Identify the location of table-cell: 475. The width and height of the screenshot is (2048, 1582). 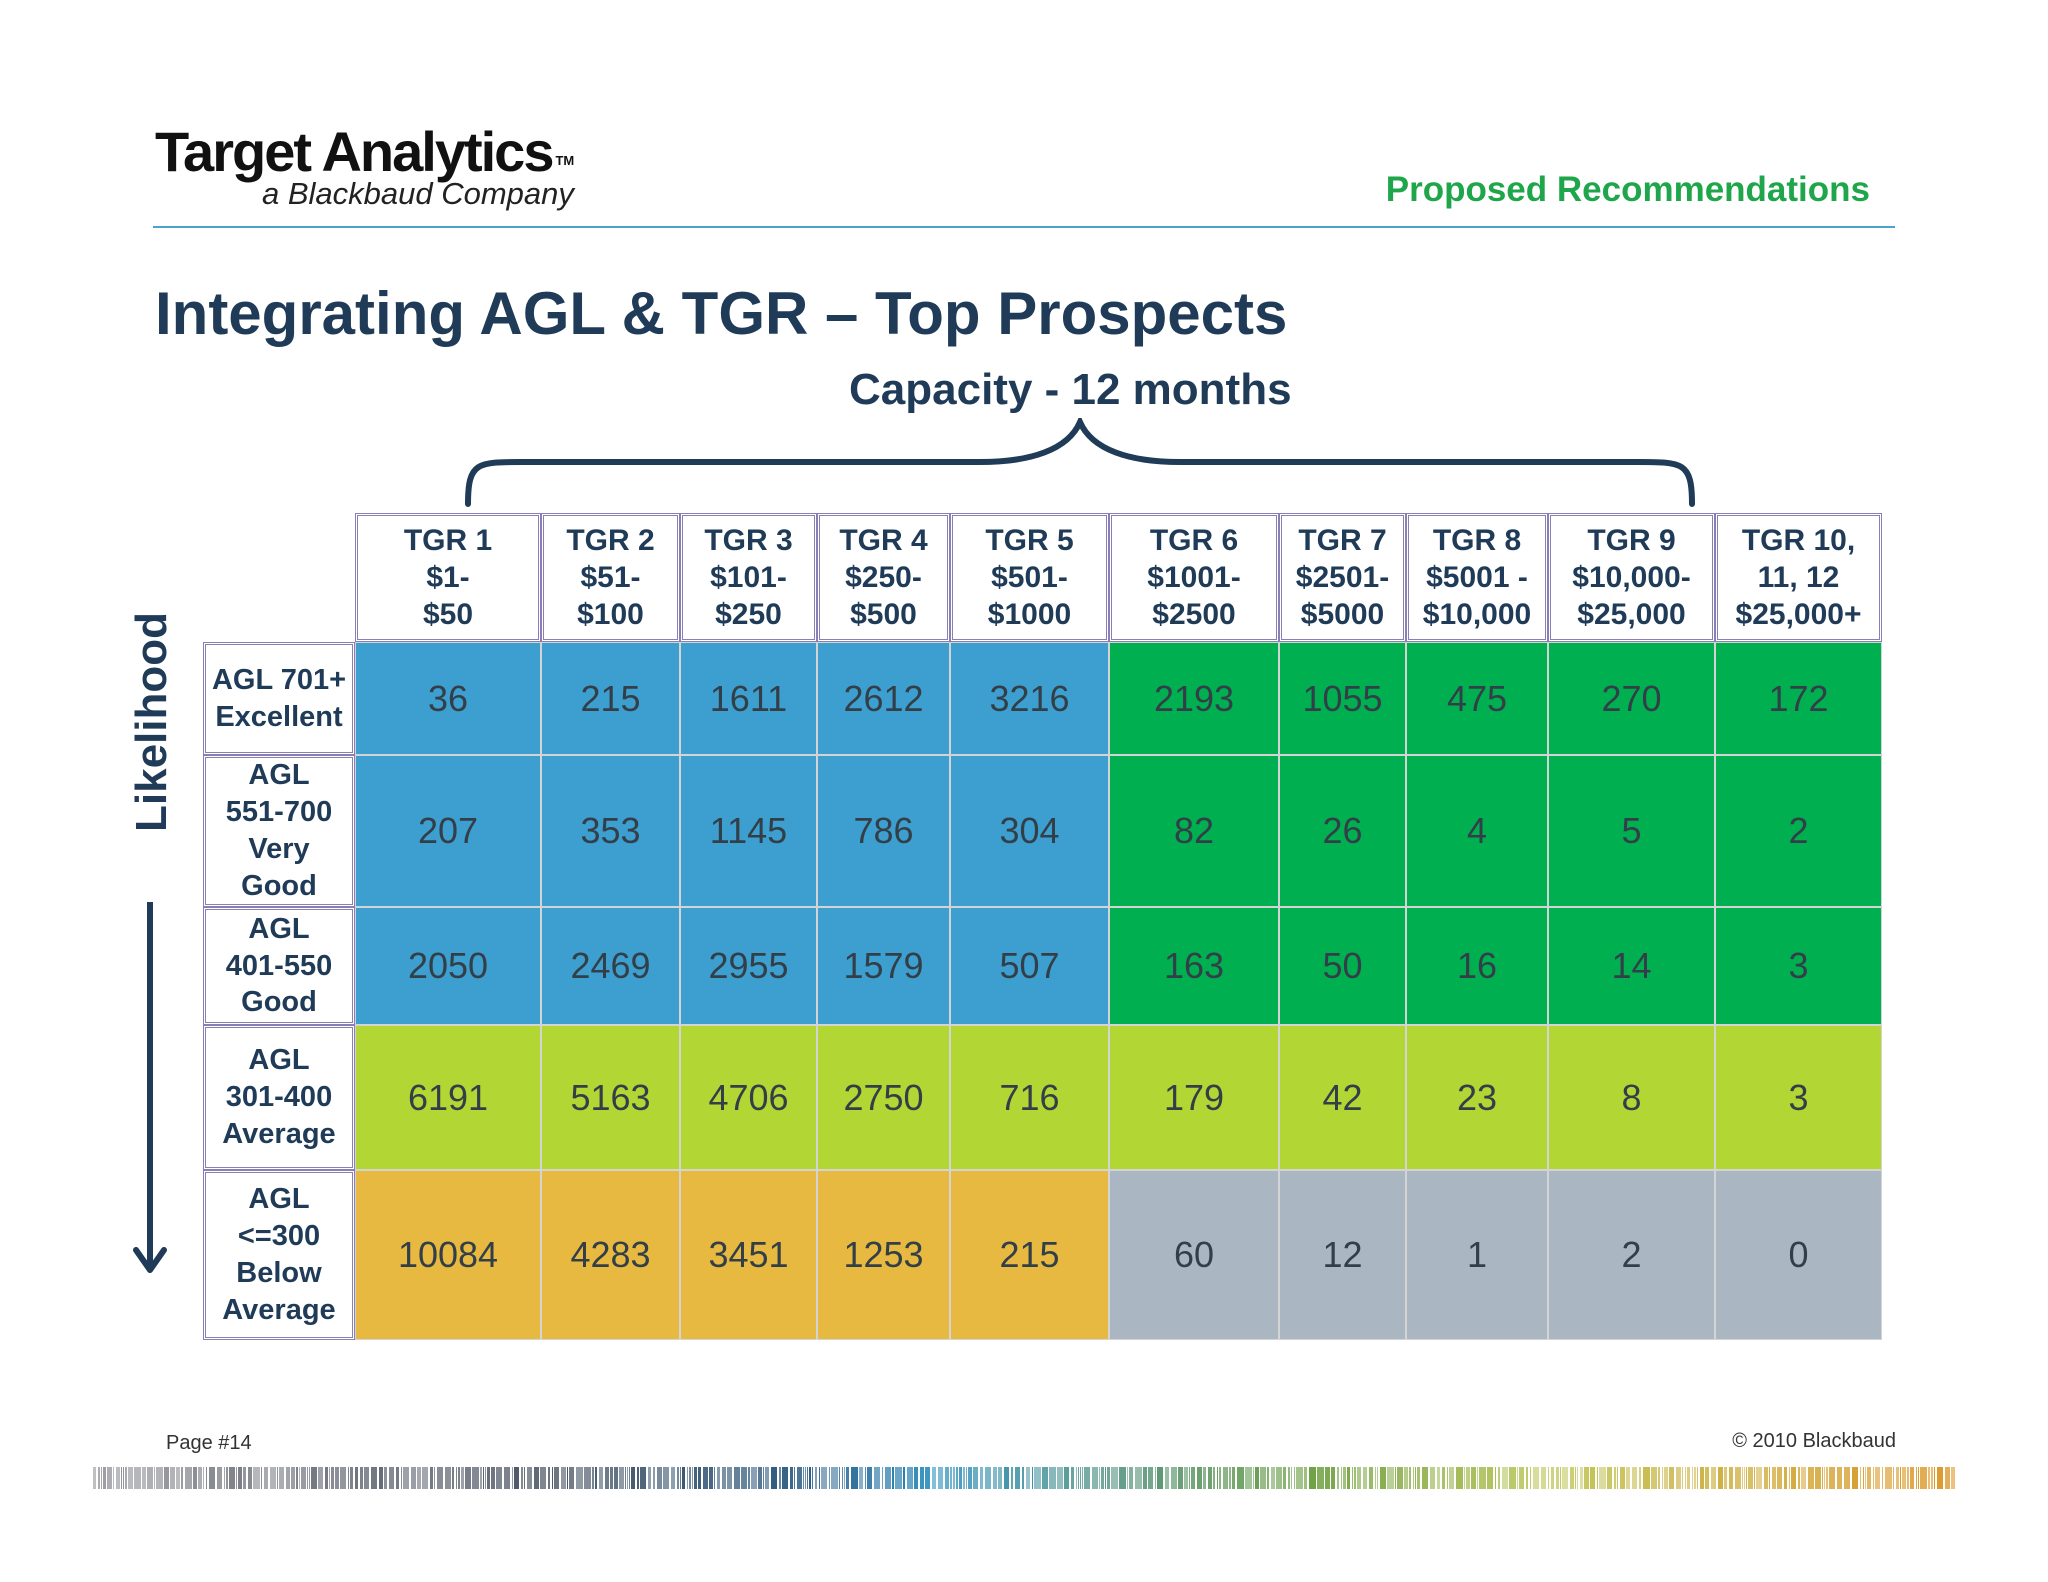
(1477, 698).